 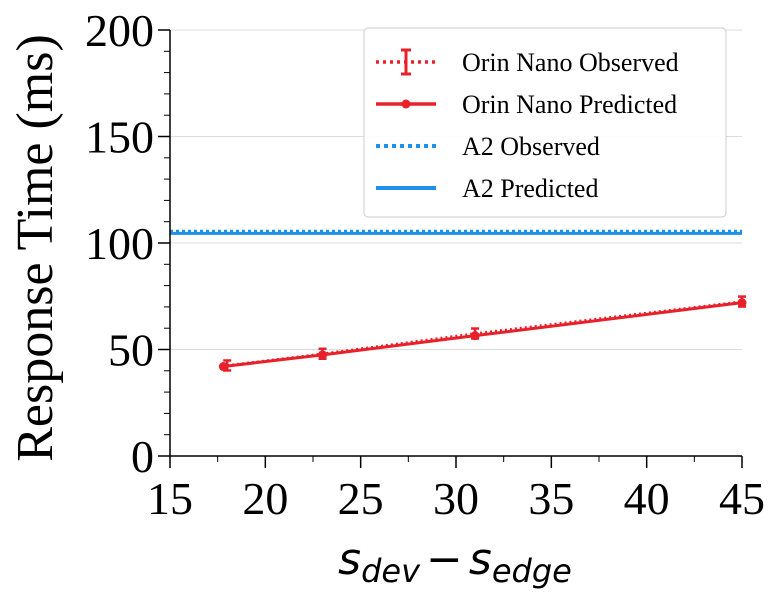 I want to click on xlabel-sub-1: dev, so click(x=391, y=571).